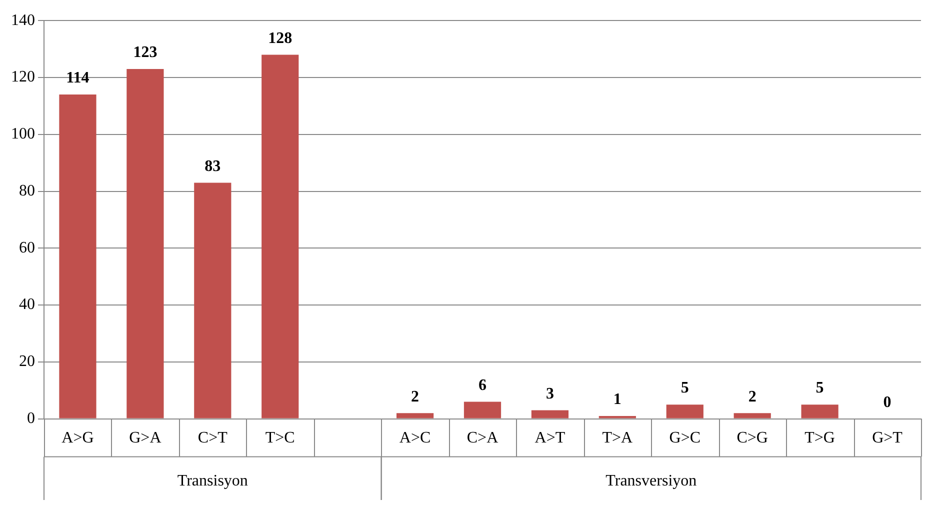  What do you see at coordinates (618, 438) in the screenshot?
I see `x-tick-label: T>A` at bounding box center [618, 438].